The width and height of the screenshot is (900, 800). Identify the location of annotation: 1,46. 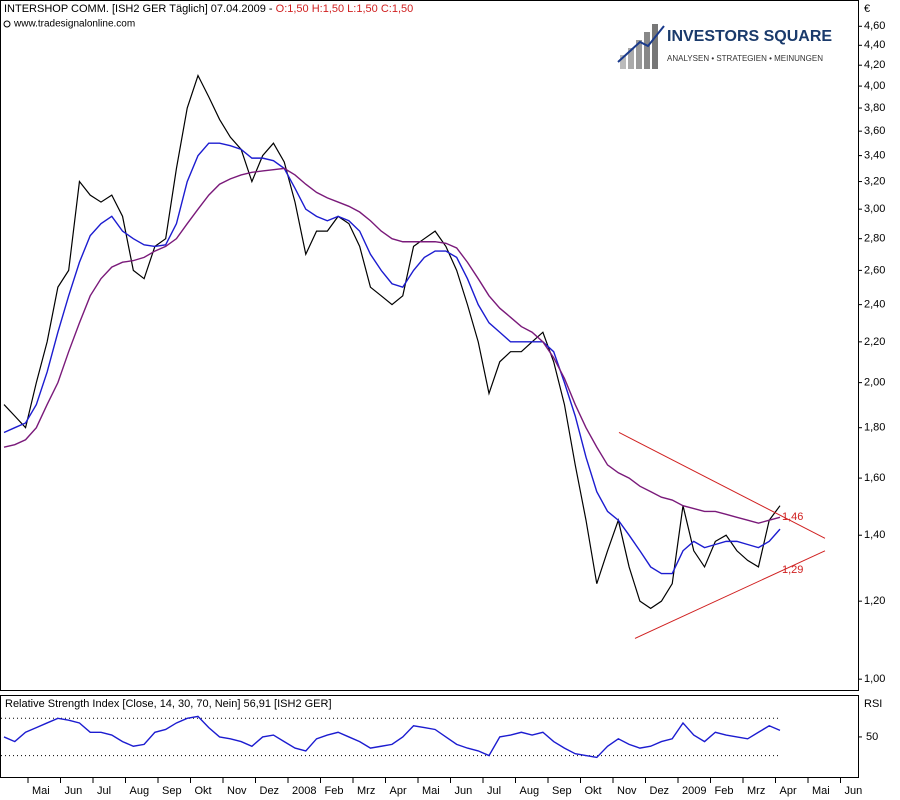
(792, 517).